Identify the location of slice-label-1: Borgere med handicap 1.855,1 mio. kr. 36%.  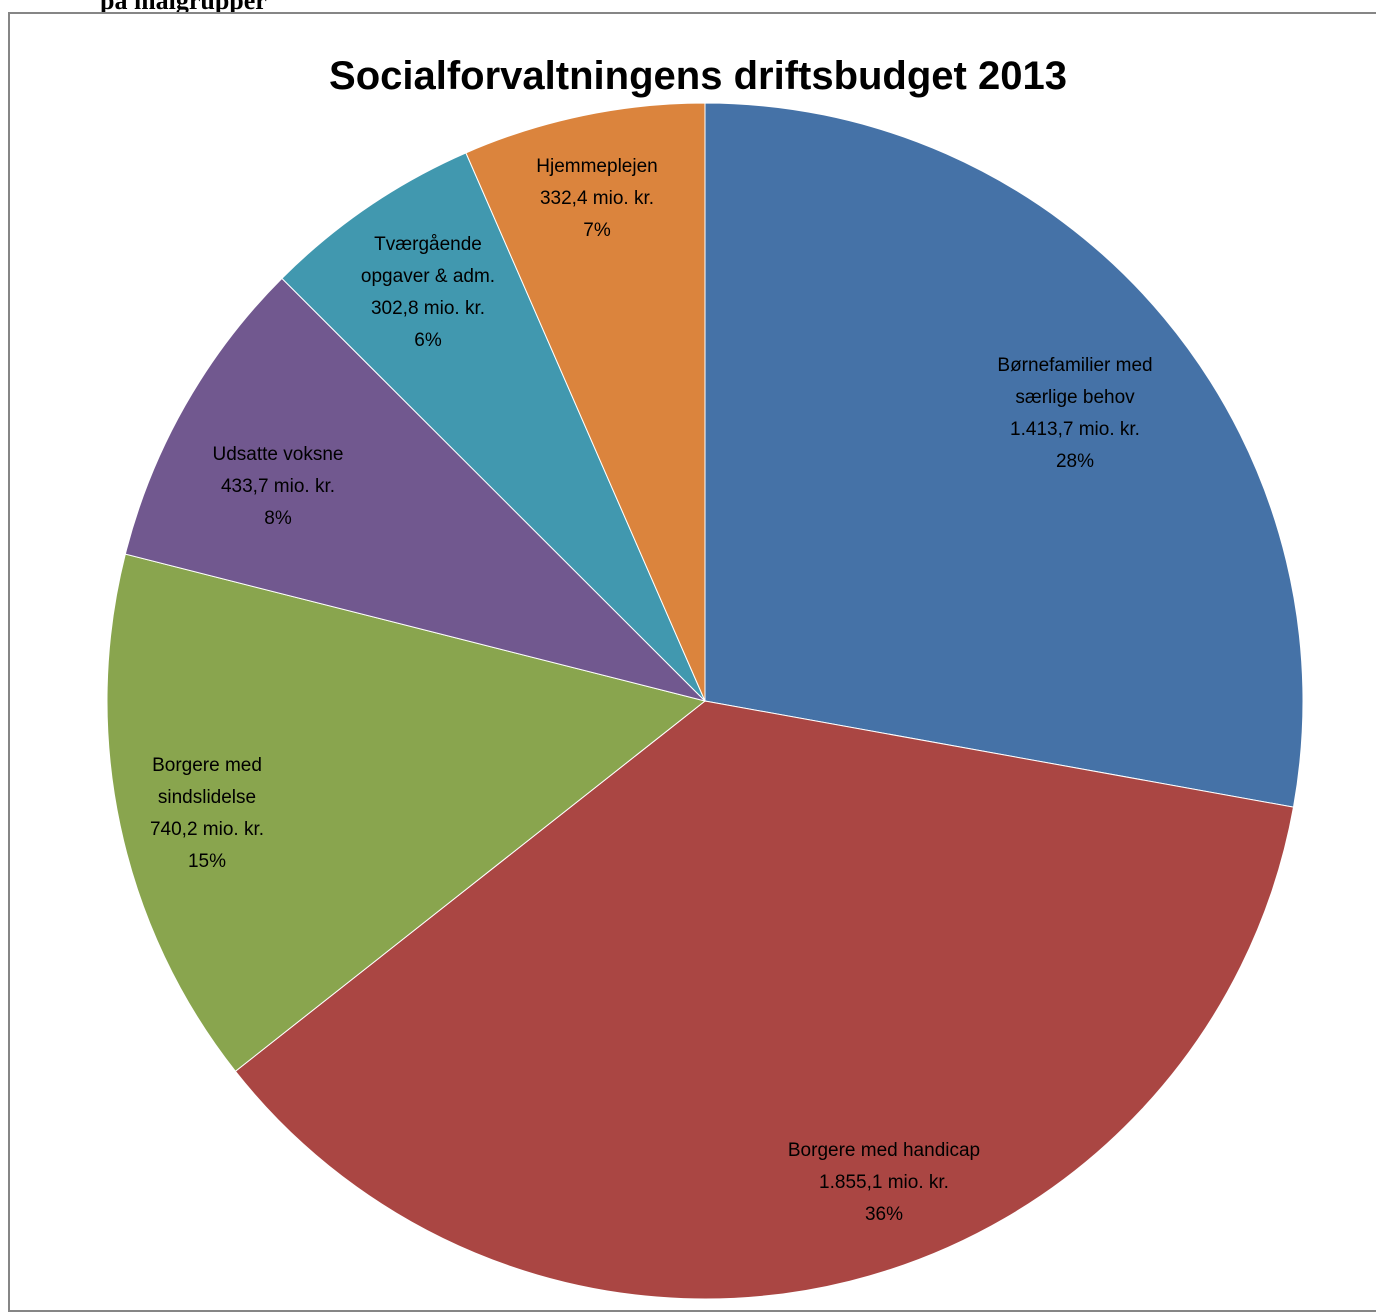
(884, 1182).